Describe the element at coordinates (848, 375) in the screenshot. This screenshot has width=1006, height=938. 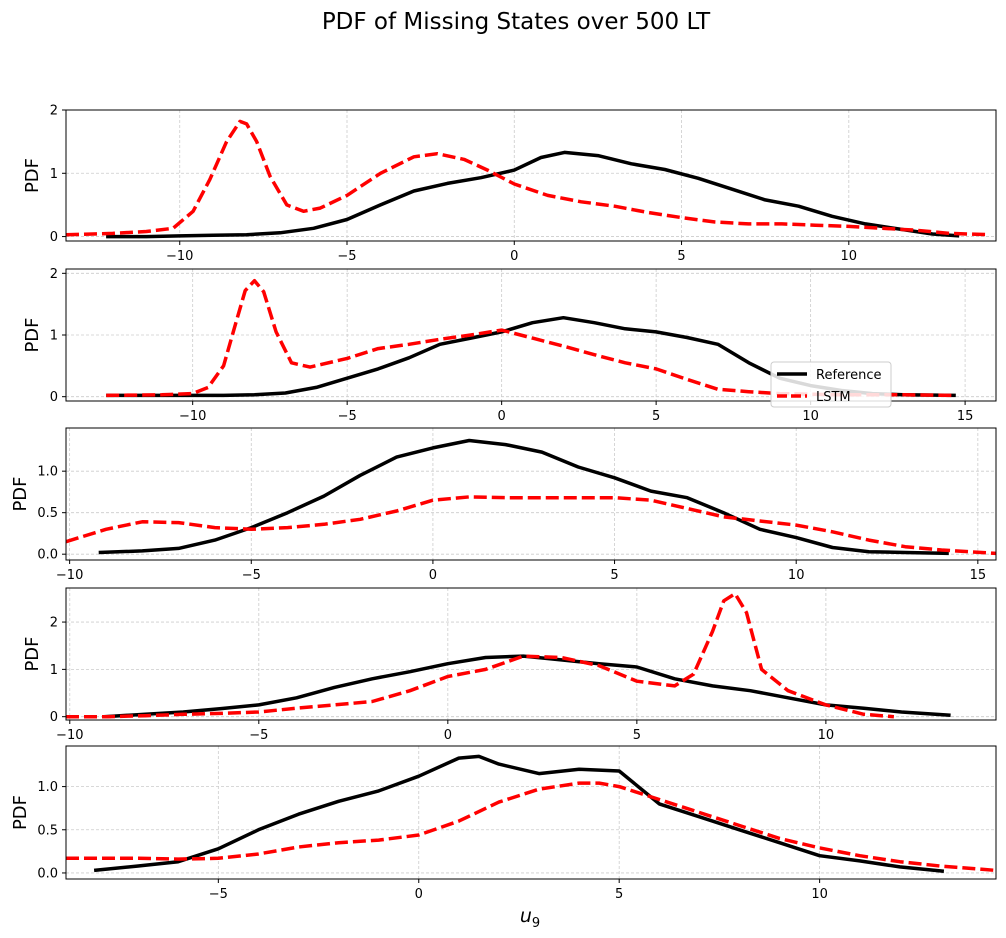
I see `legend-label-reference: Reference` at that location.